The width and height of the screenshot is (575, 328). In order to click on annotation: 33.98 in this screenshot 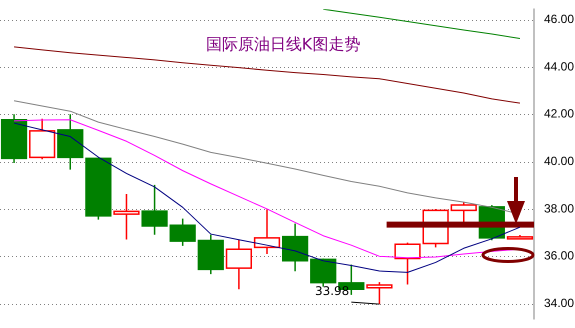, I will do `click(332, 291)`.